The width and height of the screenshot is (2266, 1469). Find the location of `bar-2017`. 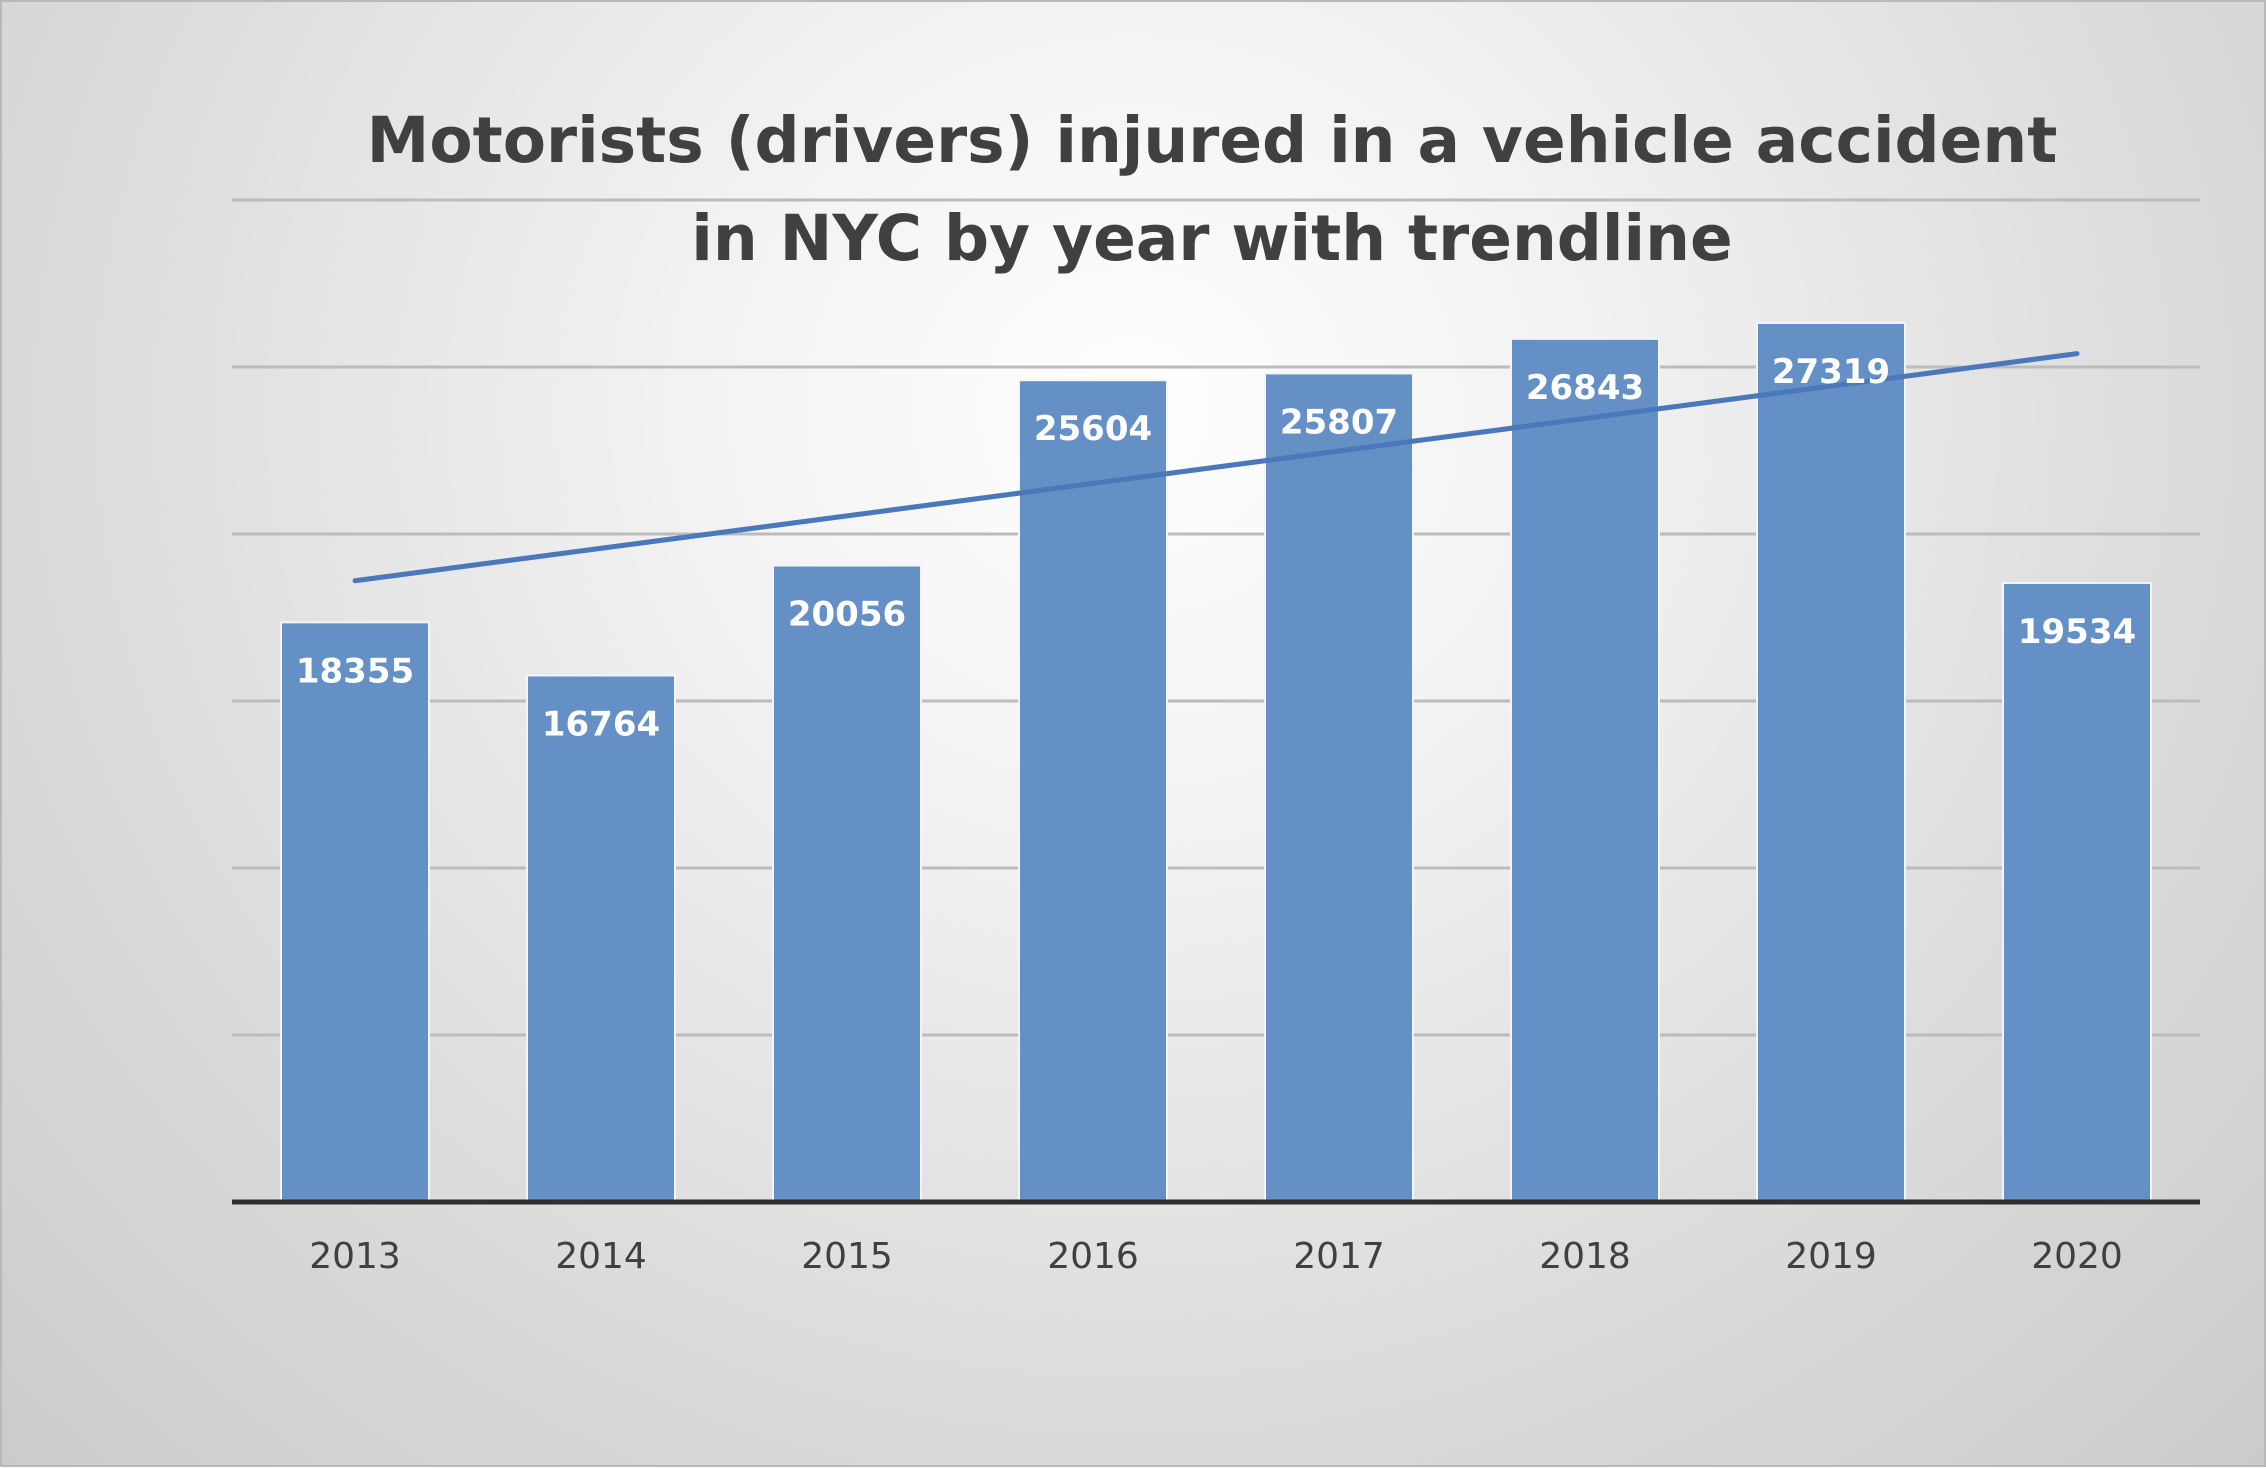

bar-2017 is located at coordinates (1339, 787).